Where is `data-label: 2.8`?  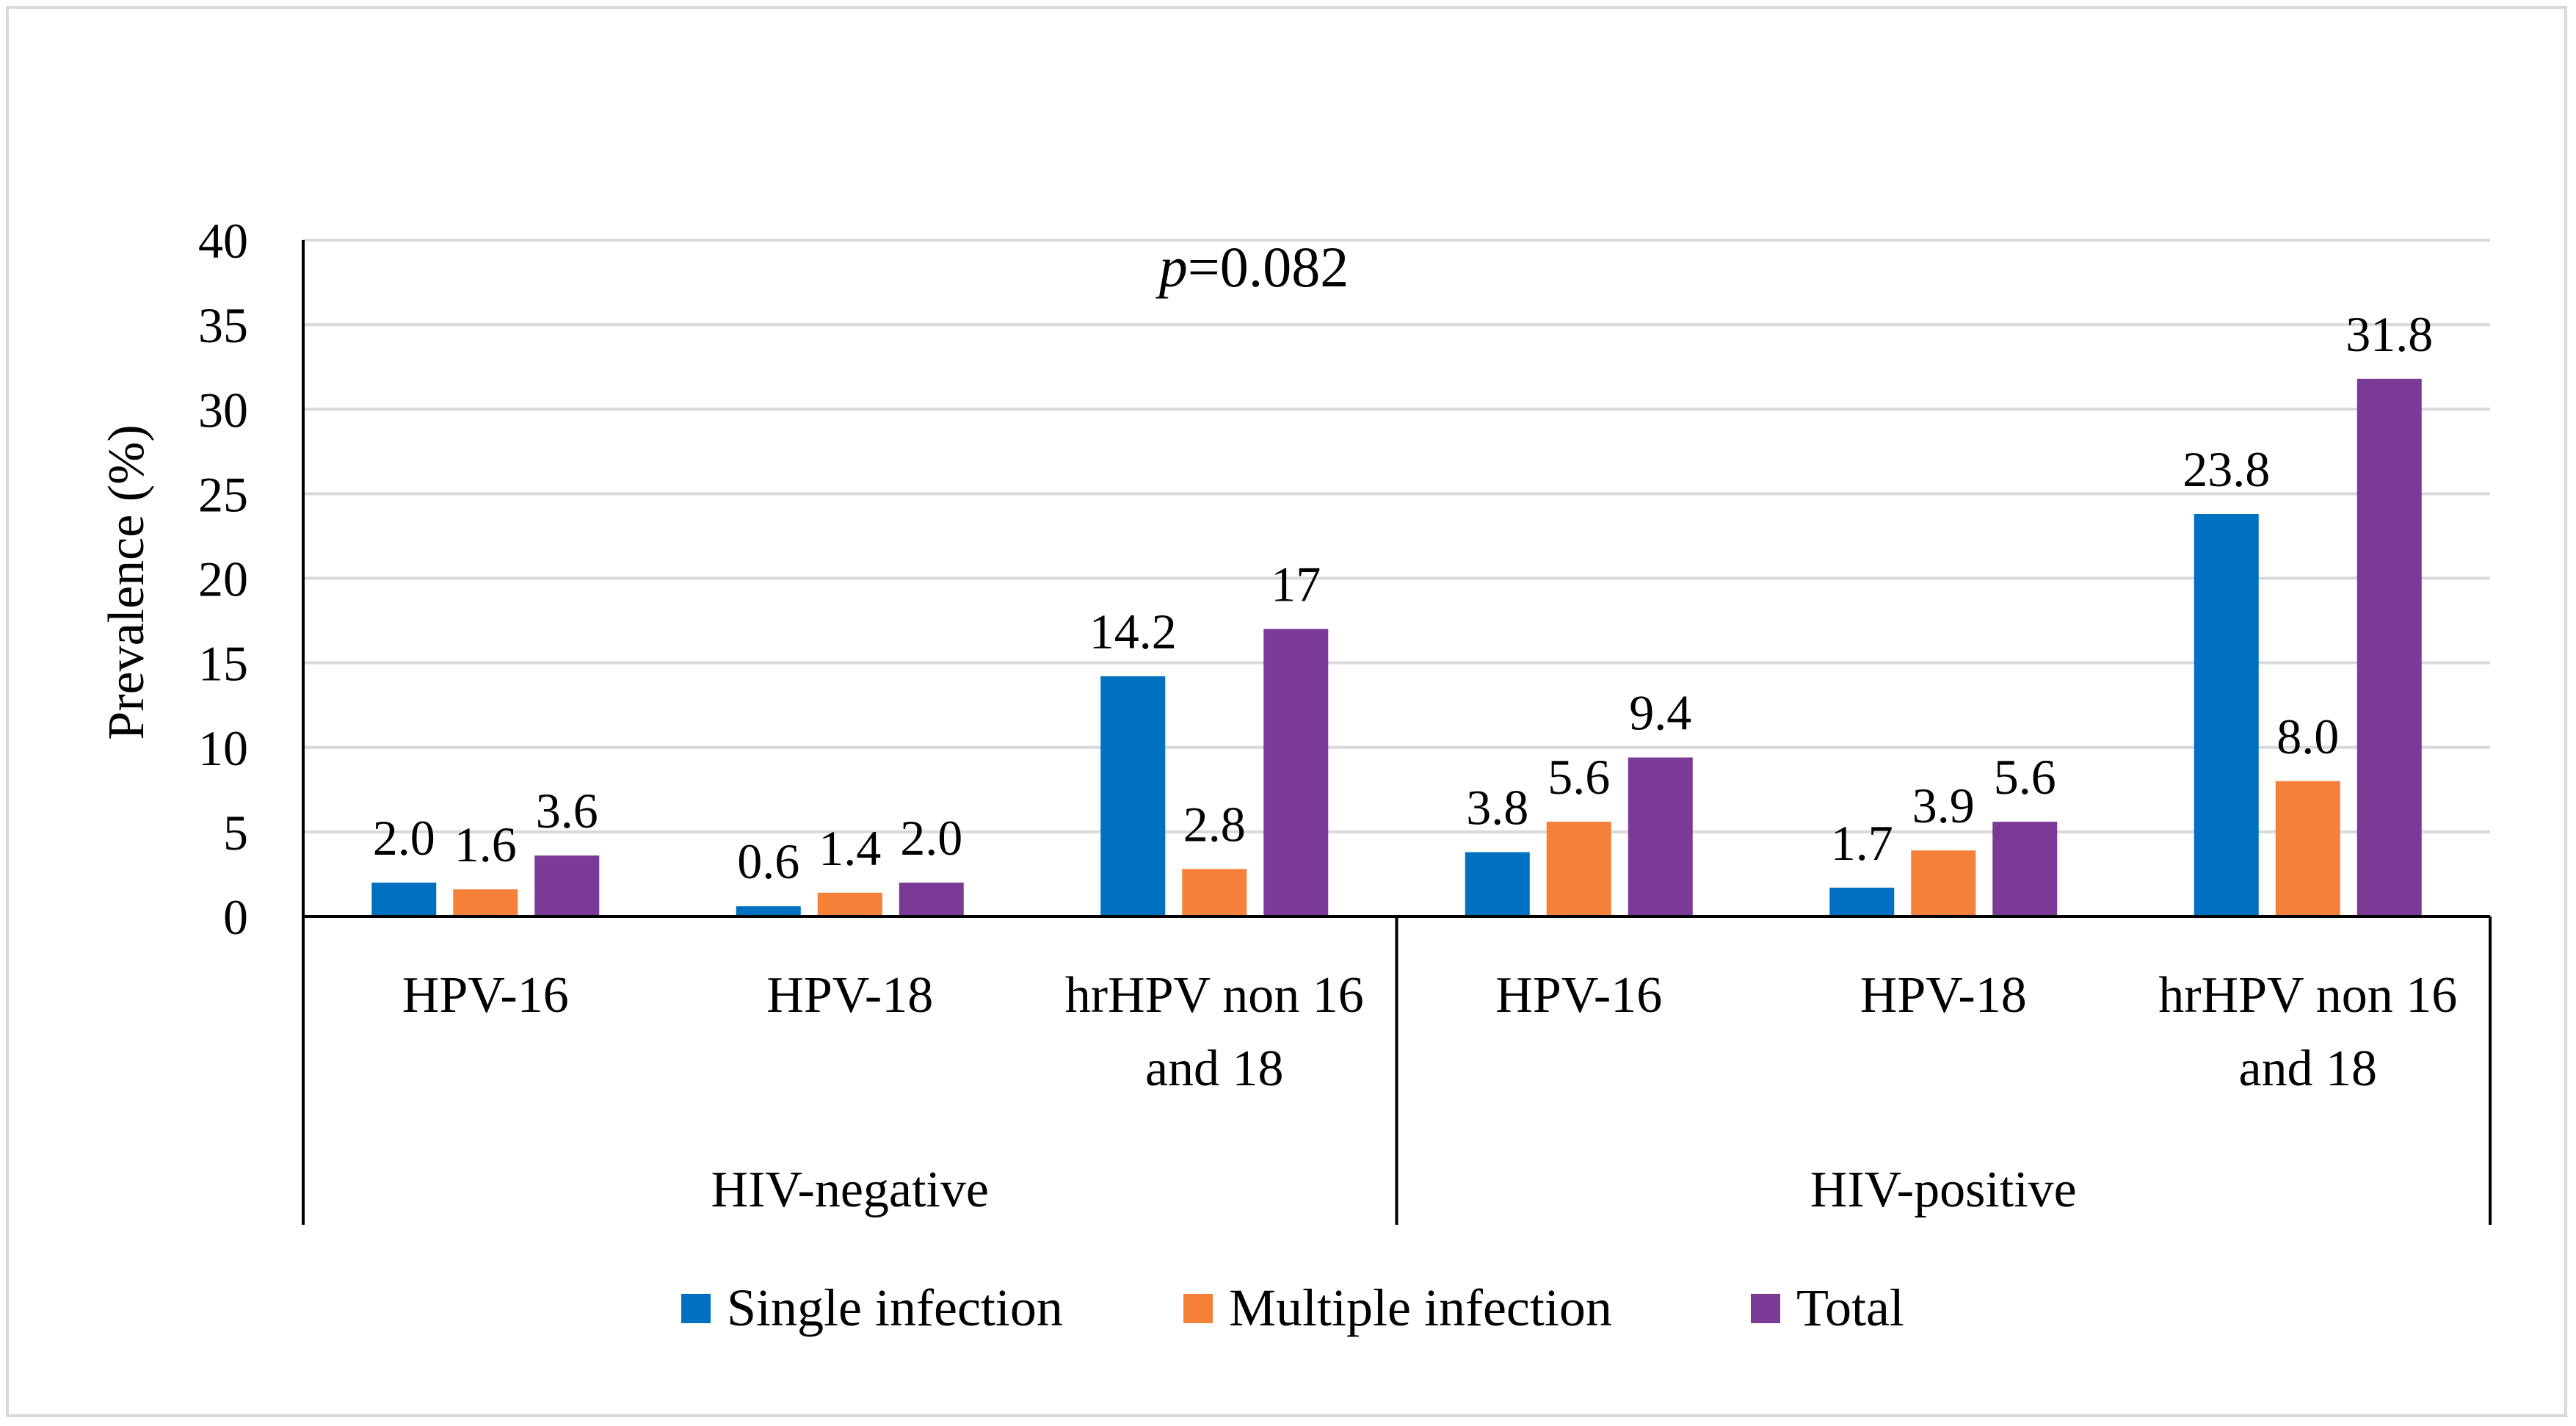
data-label: 2.8 is located at coordinates (1215, 825).